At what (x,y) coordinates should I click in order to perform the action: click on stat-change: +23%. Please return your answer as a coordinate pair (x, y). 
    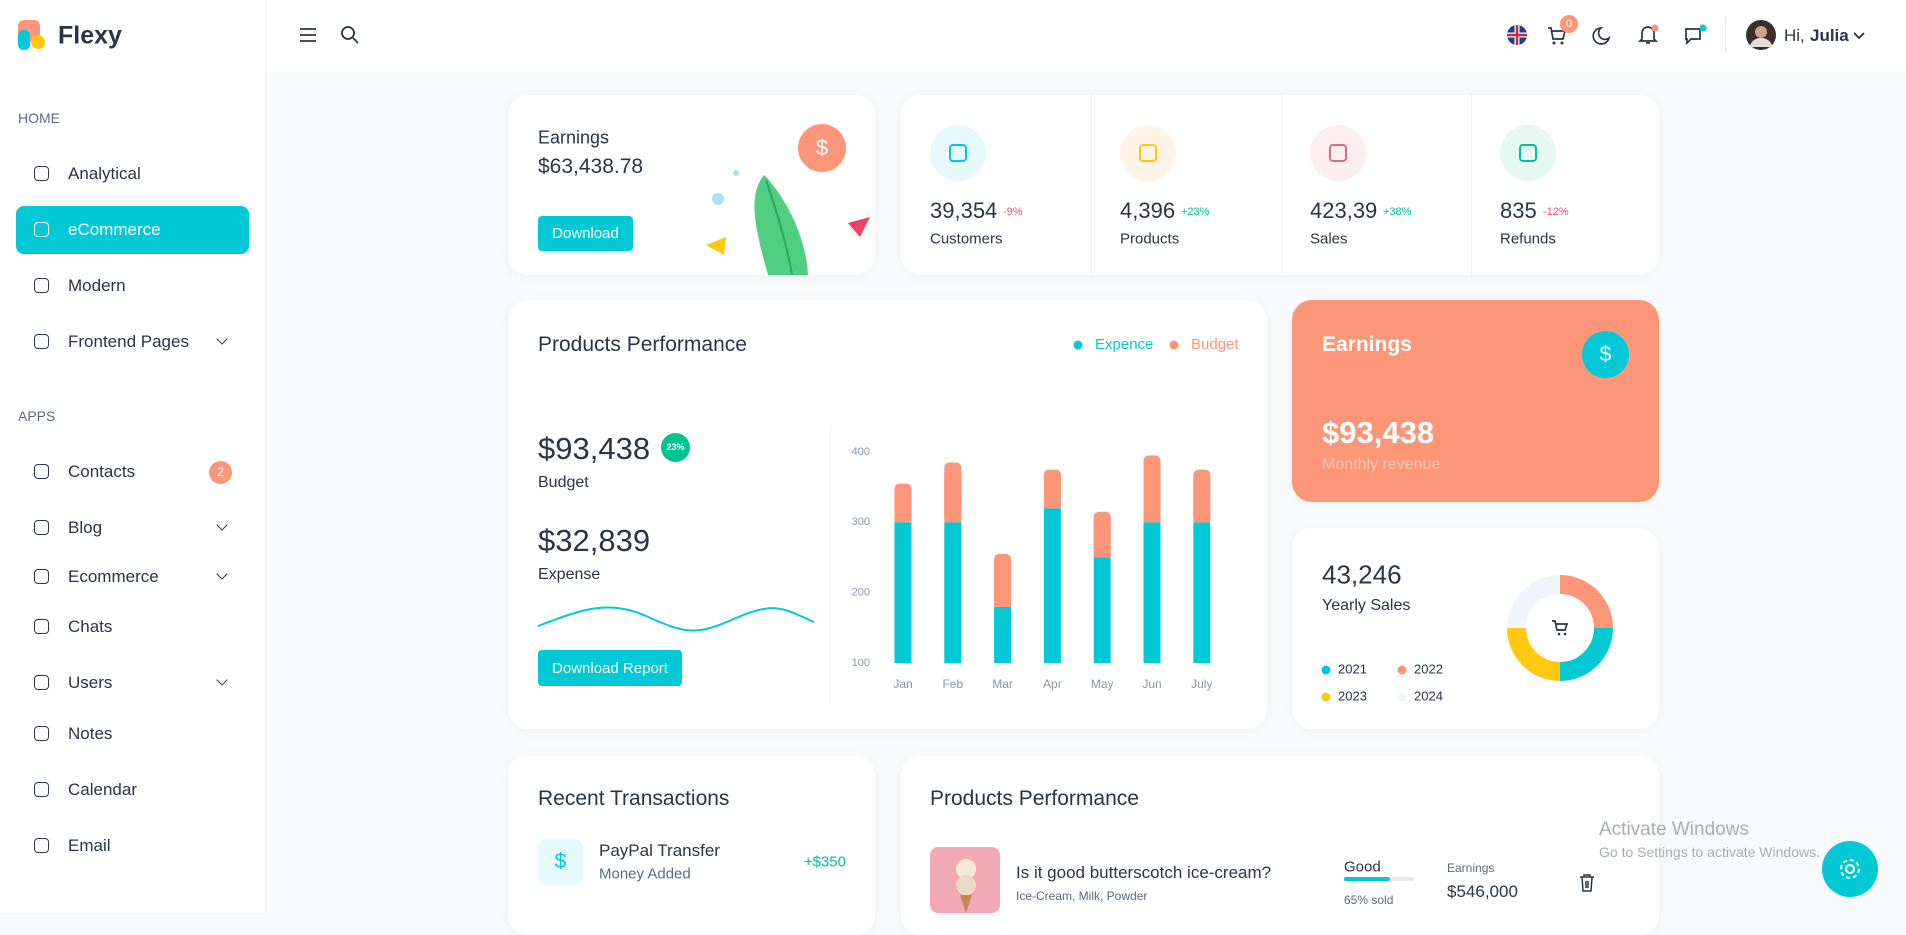
    Looking at the image, I should click on (1195, 212).